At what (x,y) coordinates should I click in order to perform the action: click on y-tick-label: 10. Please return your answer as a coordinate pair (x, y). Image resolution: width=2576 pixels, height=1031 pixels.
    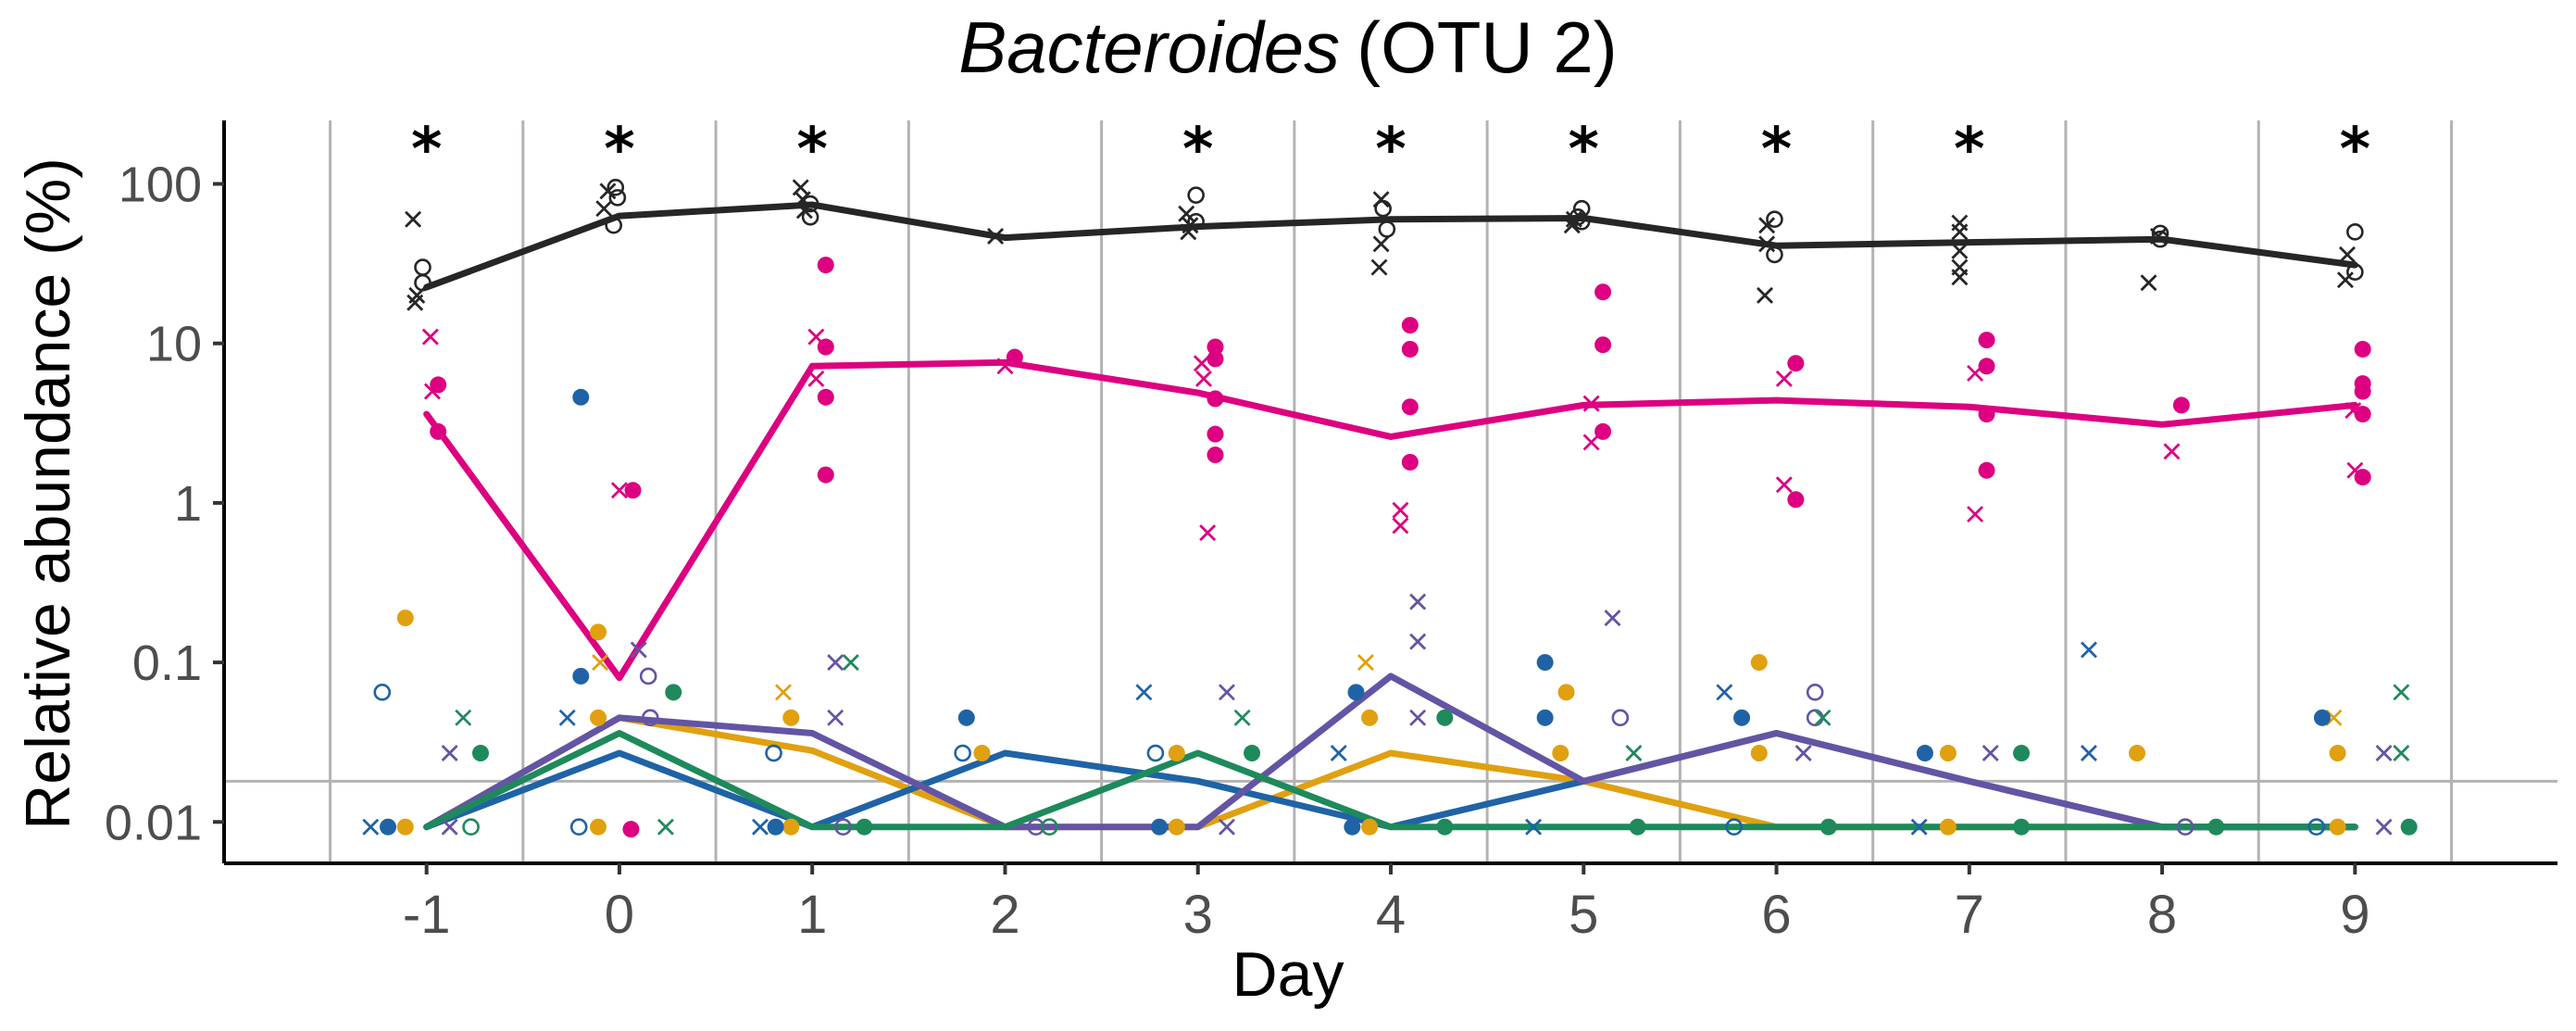
    Looking at the image, I should click on (174, 344).